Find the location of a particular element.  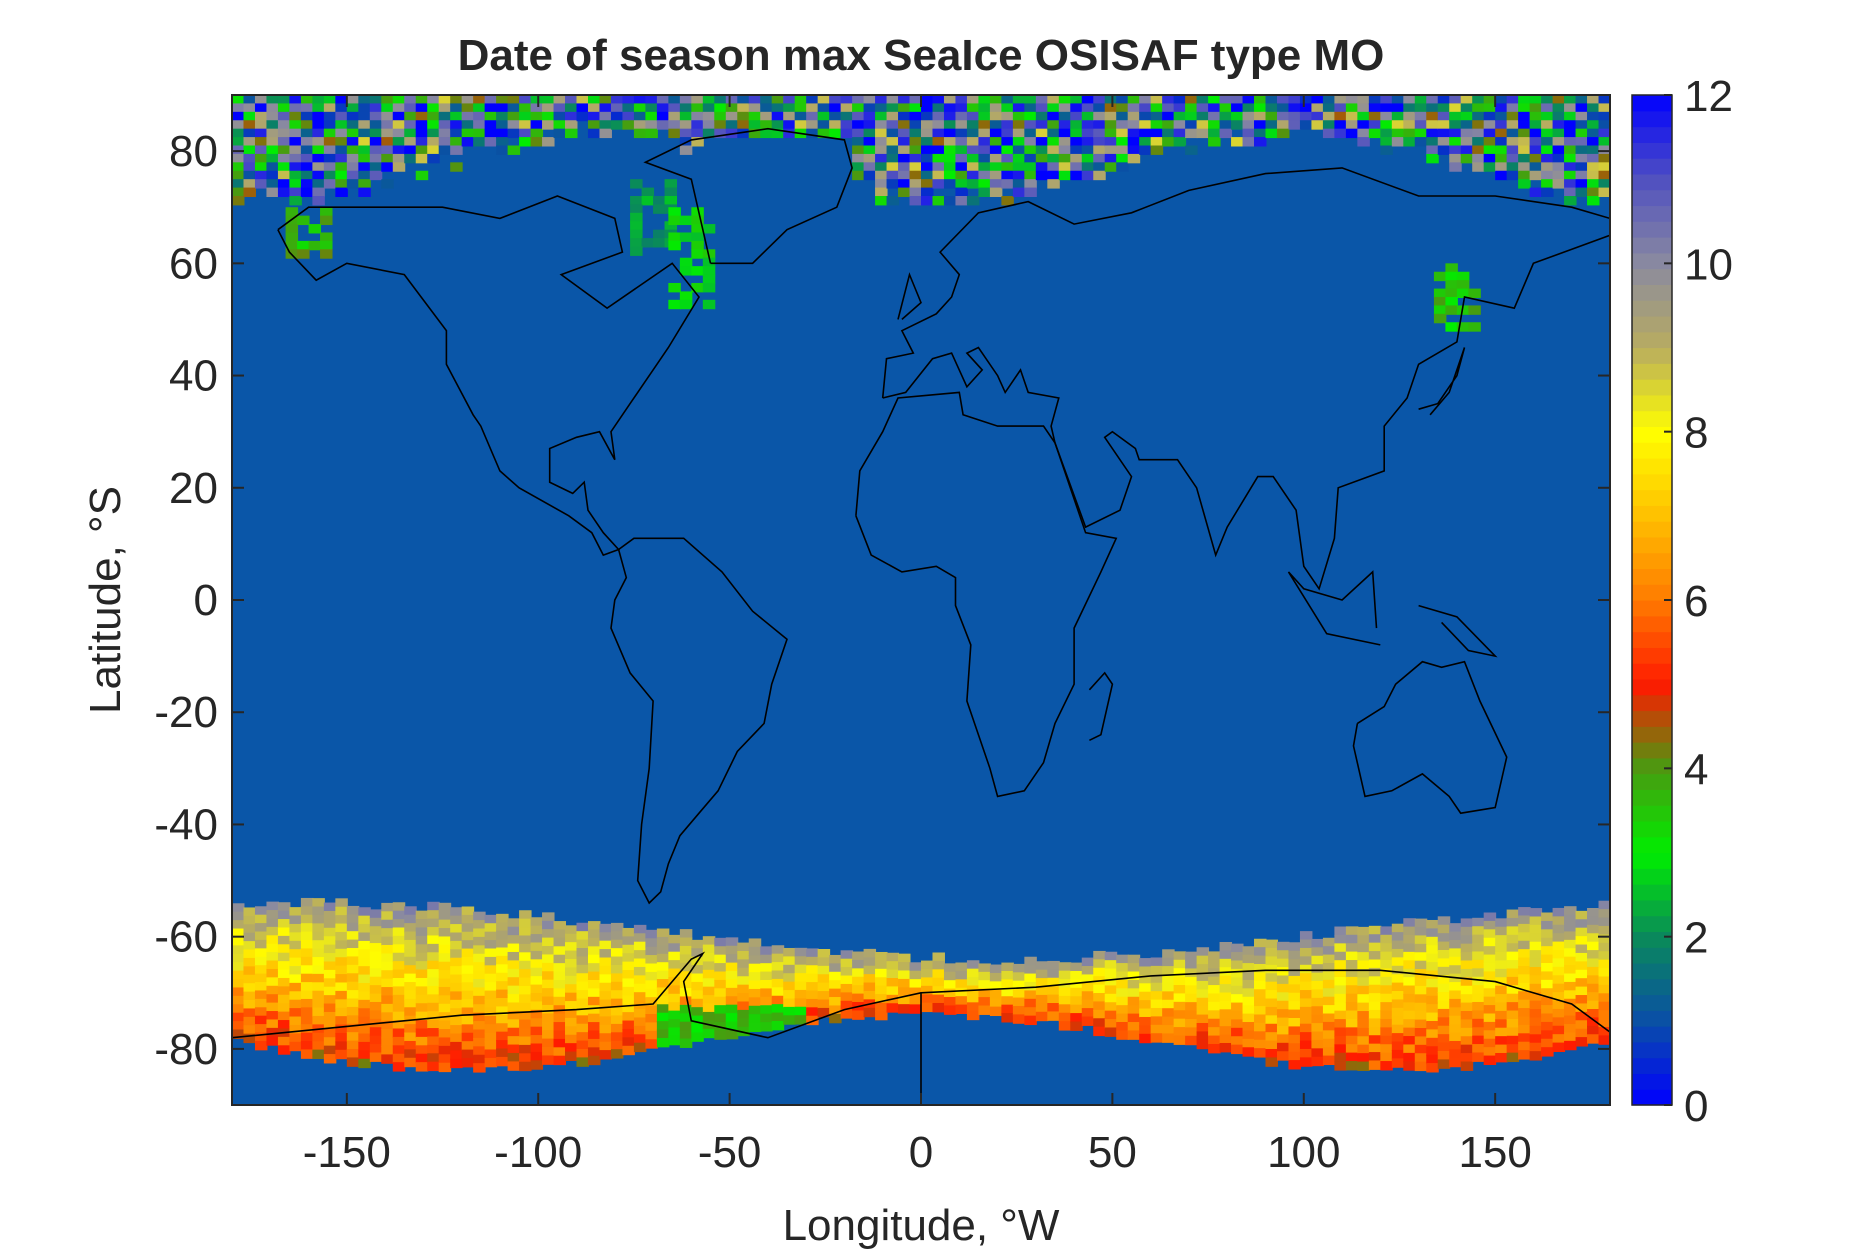

y-tick-label: 60 is located at coordinates (193, 263).